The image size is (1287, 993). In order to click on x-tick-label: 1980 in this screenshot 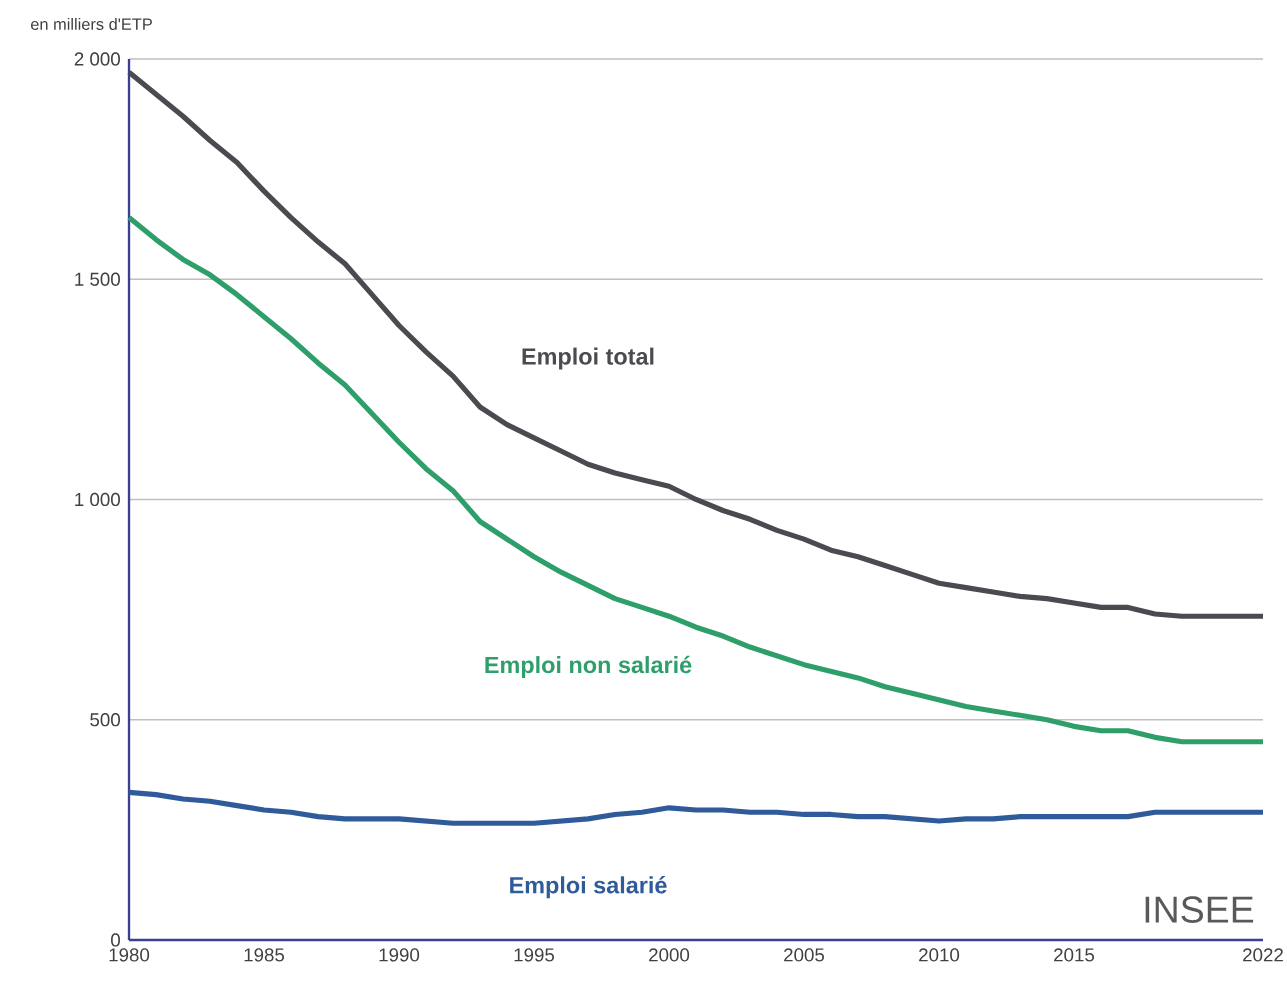, I will do `click(129, 955)`.